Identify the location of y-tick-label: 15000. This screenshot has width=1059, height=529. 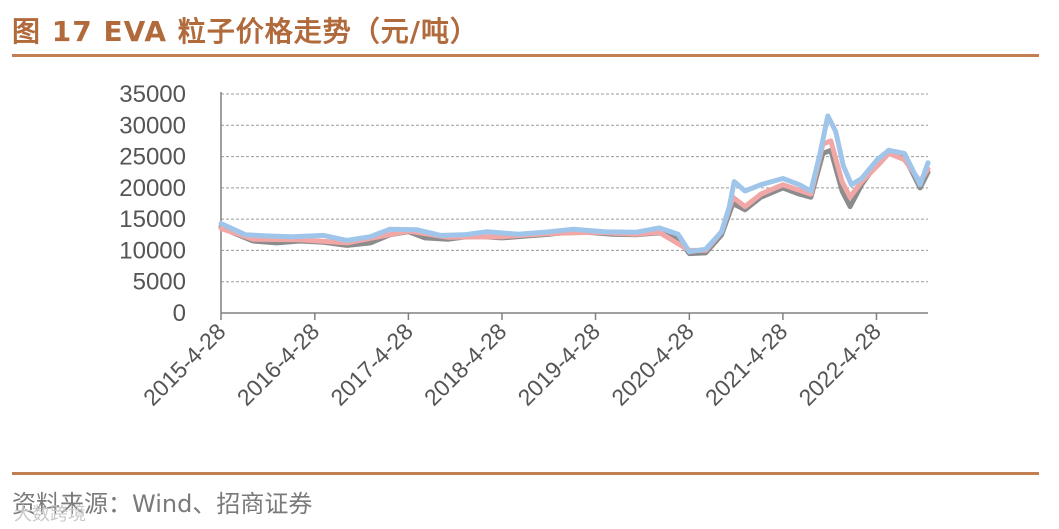
(152, 219).